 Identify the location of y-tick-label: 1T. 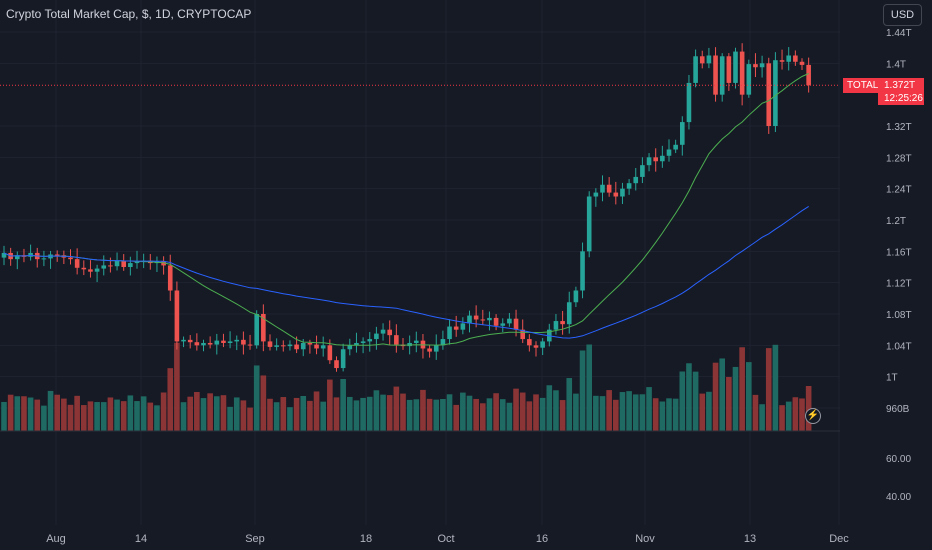
(892, 378).